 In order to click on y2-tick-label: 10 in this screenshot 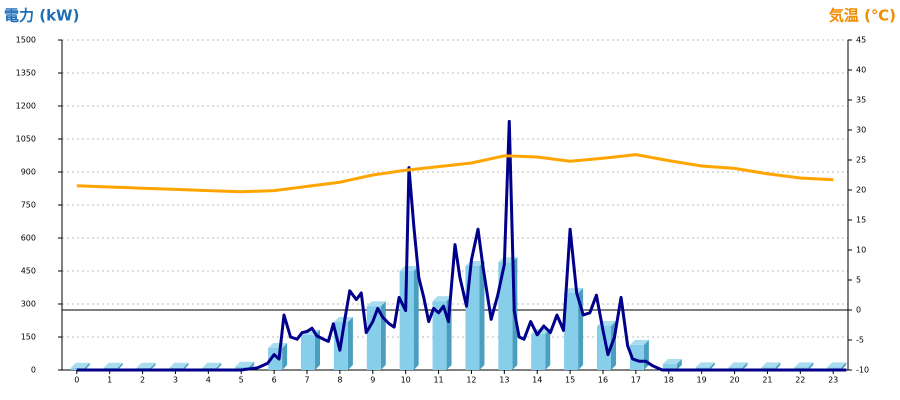, I will do `click(861, 250)`.